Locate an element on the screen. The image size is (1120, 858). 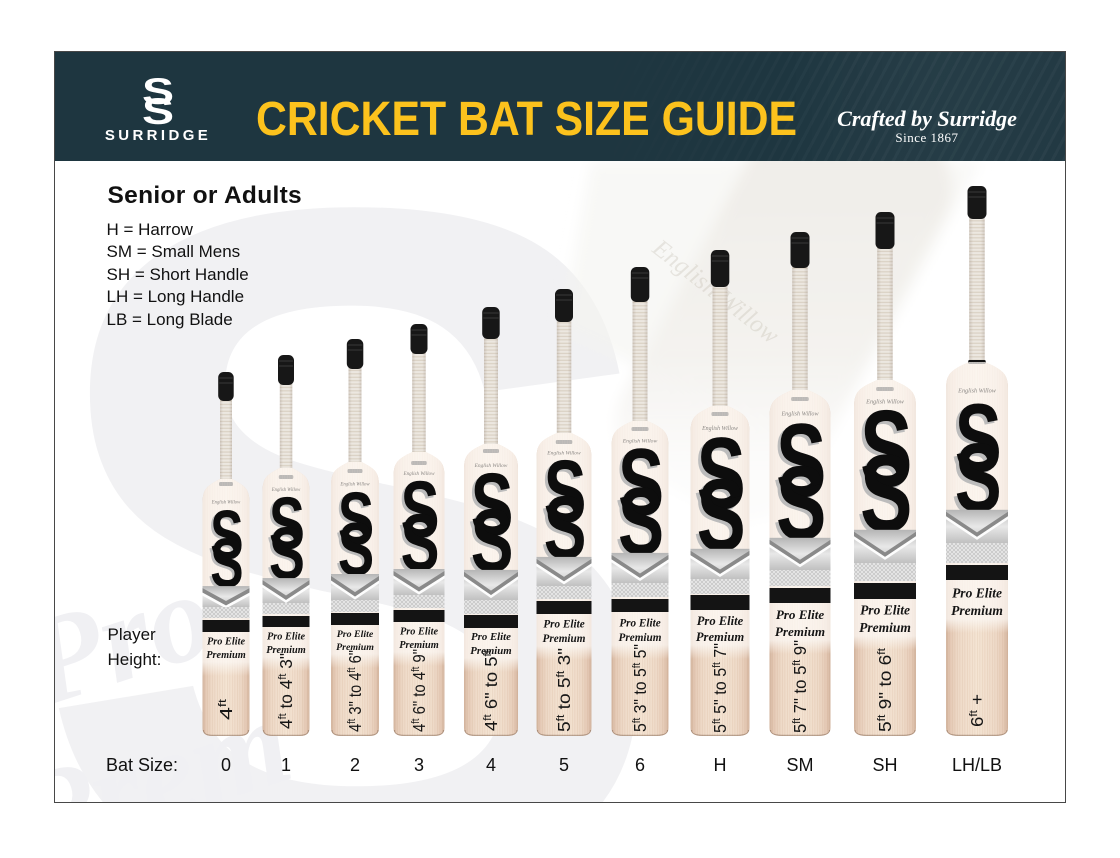
svg-text: 4ft 6" to 5ft is located at coordinates (491, 690).